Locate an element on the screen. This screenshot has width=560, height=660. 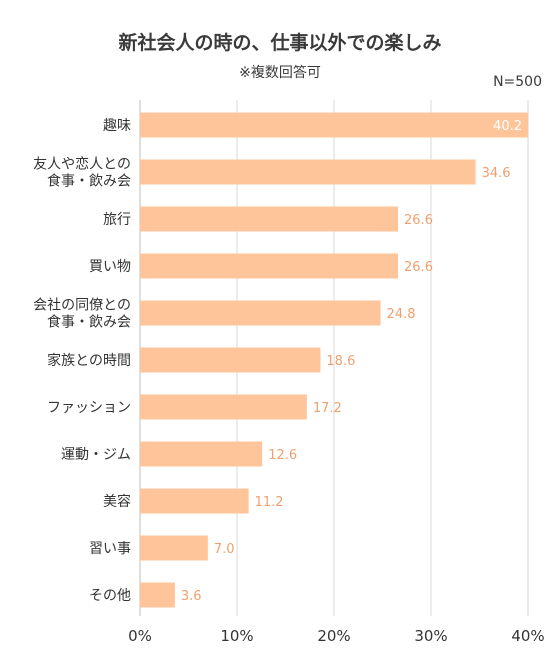
category-label: 友人や恋人との食事・飲み会 is located at coordinates (82, 173).